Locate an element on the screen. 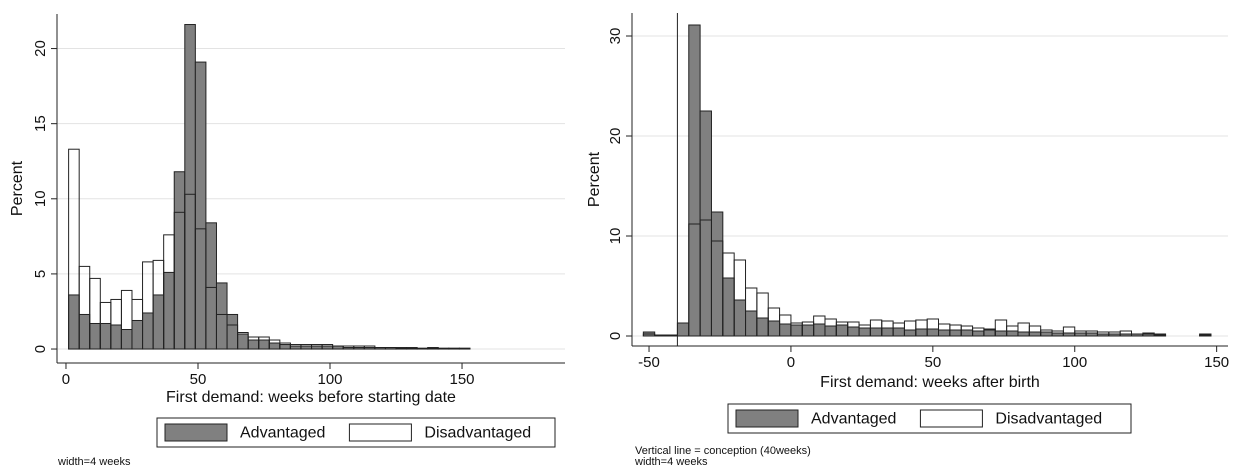  x-axis-title: First demand: weeks after birth is located at coordinates (930, 382).